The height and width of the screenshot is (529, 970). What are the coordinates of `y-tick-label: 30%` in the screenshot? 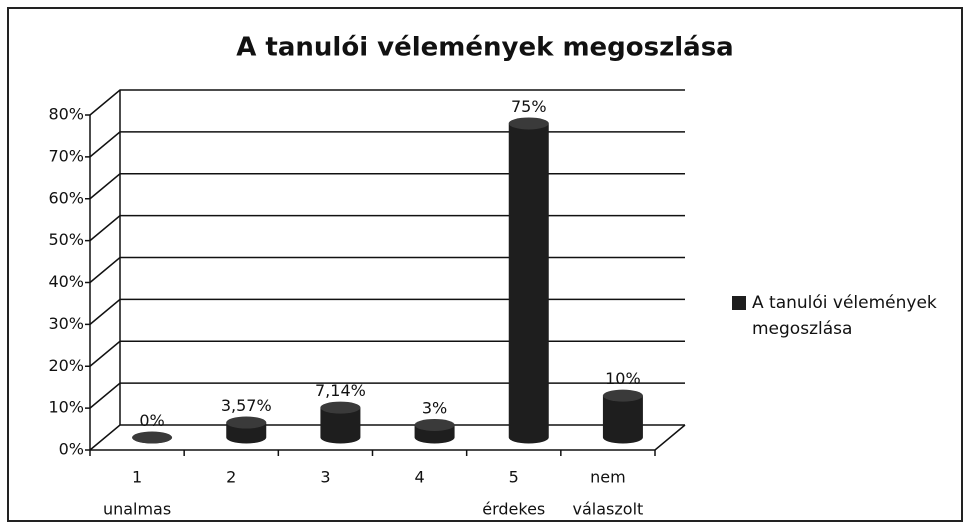 It's located at (66, 323).